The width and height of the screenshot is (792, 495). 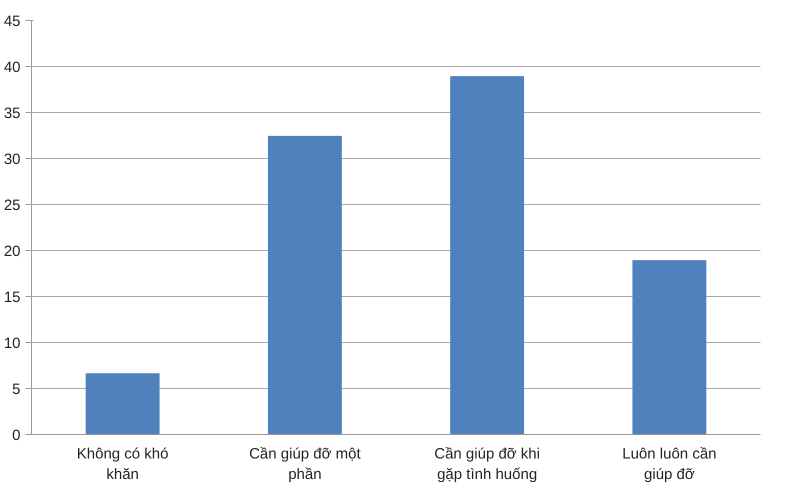 I want to click on x-tick-label: Cần giúp đỡ khi gặp tình huống, so click(x=487, y=464).